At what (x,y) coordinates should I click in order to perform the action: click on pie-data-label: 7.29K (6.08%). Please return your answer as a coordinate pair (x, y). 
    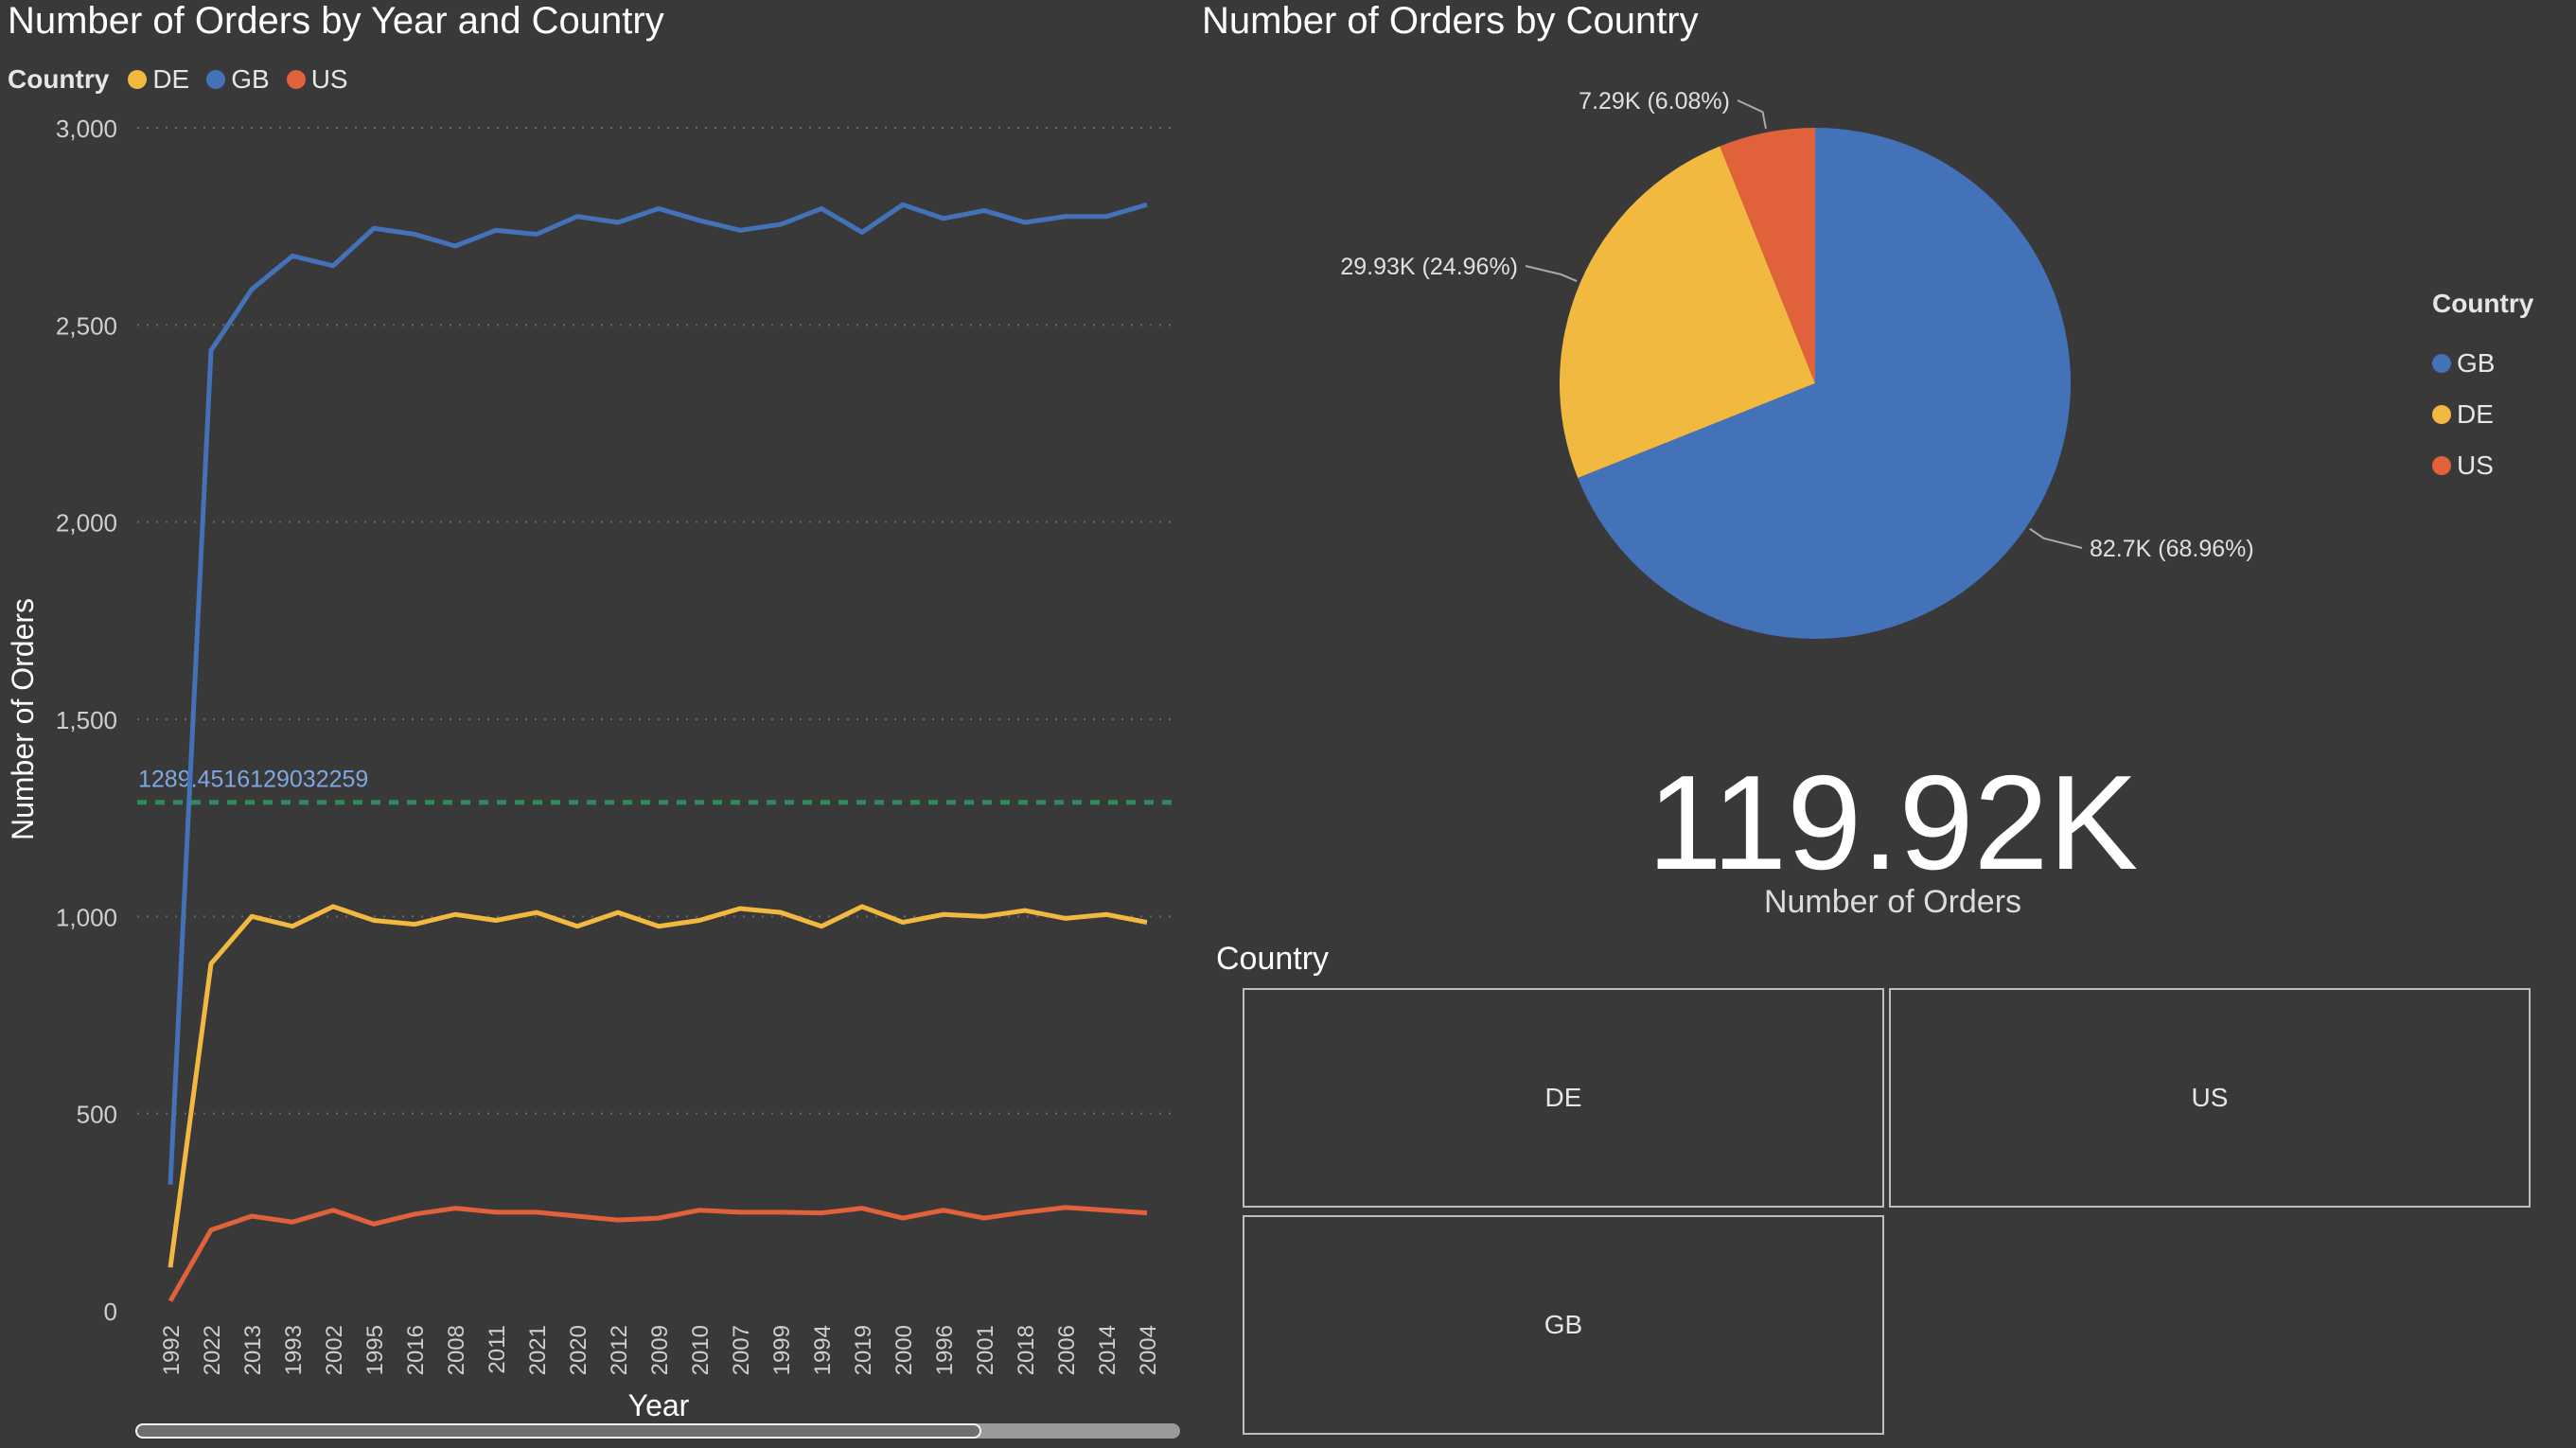
    Looking at the image, I should click on (1654, 101).